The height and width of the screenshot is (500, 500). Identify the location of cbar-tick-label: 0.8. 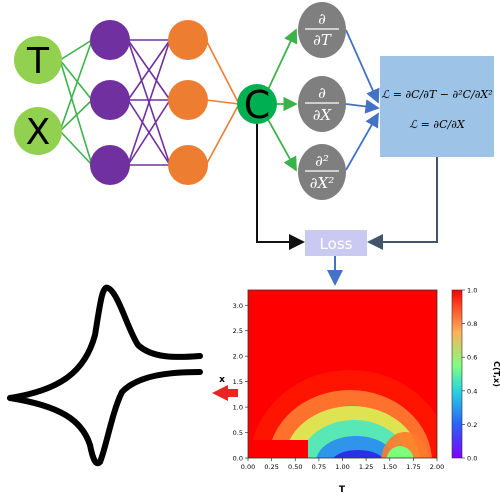
(472, 324).